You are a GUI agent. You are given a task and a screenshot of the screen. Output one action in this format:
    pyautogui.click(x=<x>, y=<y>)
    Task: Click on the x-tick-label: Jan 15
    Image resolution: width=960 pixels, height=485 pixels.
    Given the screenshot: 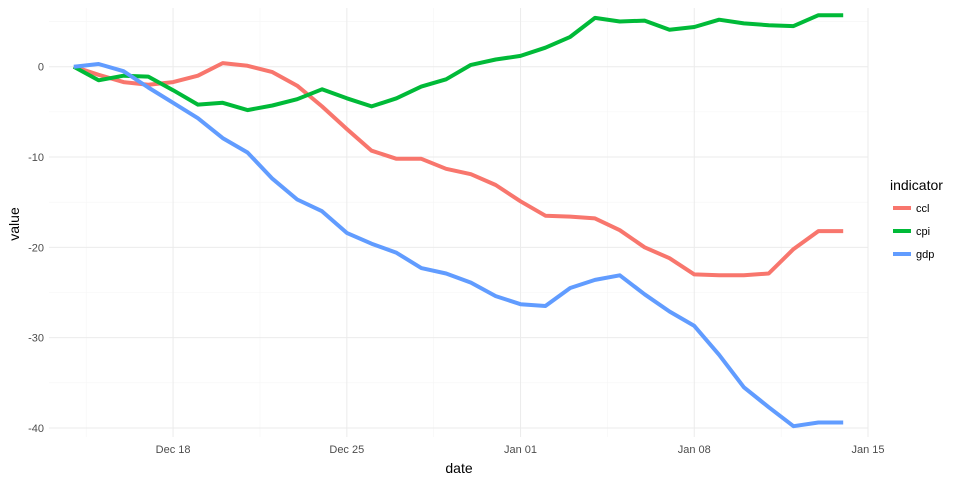 What is the action you would take?
    pyautogui.click(x=867, y=450)
    